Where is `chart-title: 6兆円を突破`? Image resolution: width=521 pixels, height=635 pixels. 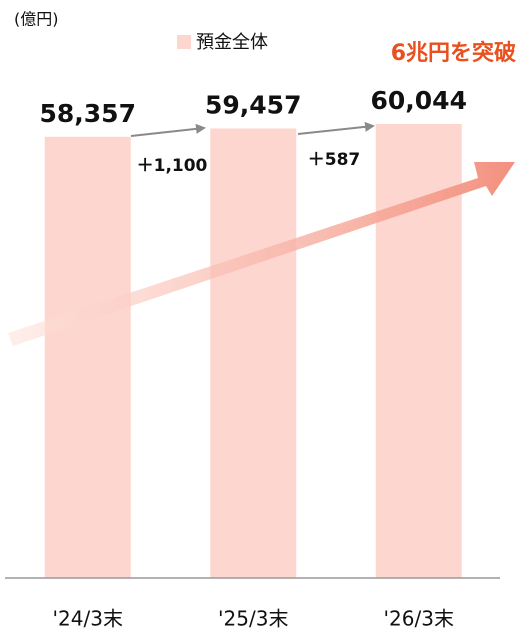
chart-title: 6兆円を突破 is located at coordinates (453, 53).